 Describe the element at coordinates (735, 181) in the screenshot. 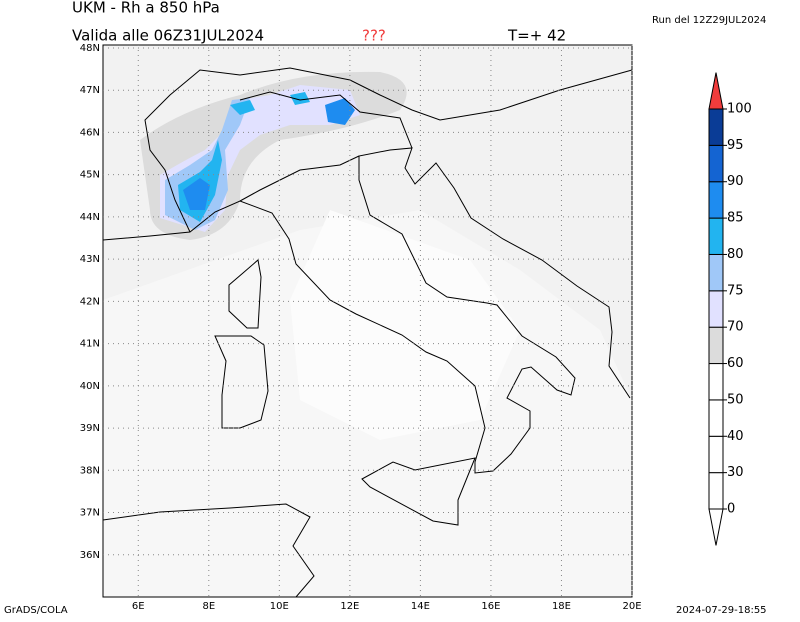

I see `colorbar-label: 90` at that location.